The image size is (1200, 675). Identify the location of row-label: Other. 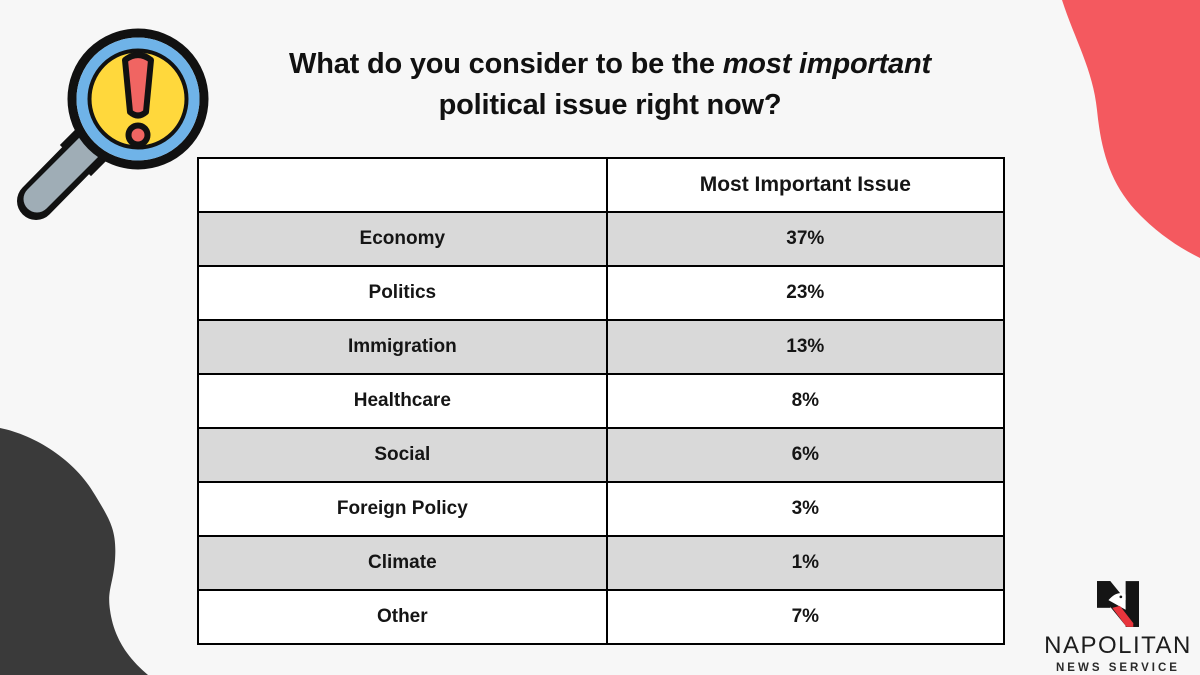
(402, 617).